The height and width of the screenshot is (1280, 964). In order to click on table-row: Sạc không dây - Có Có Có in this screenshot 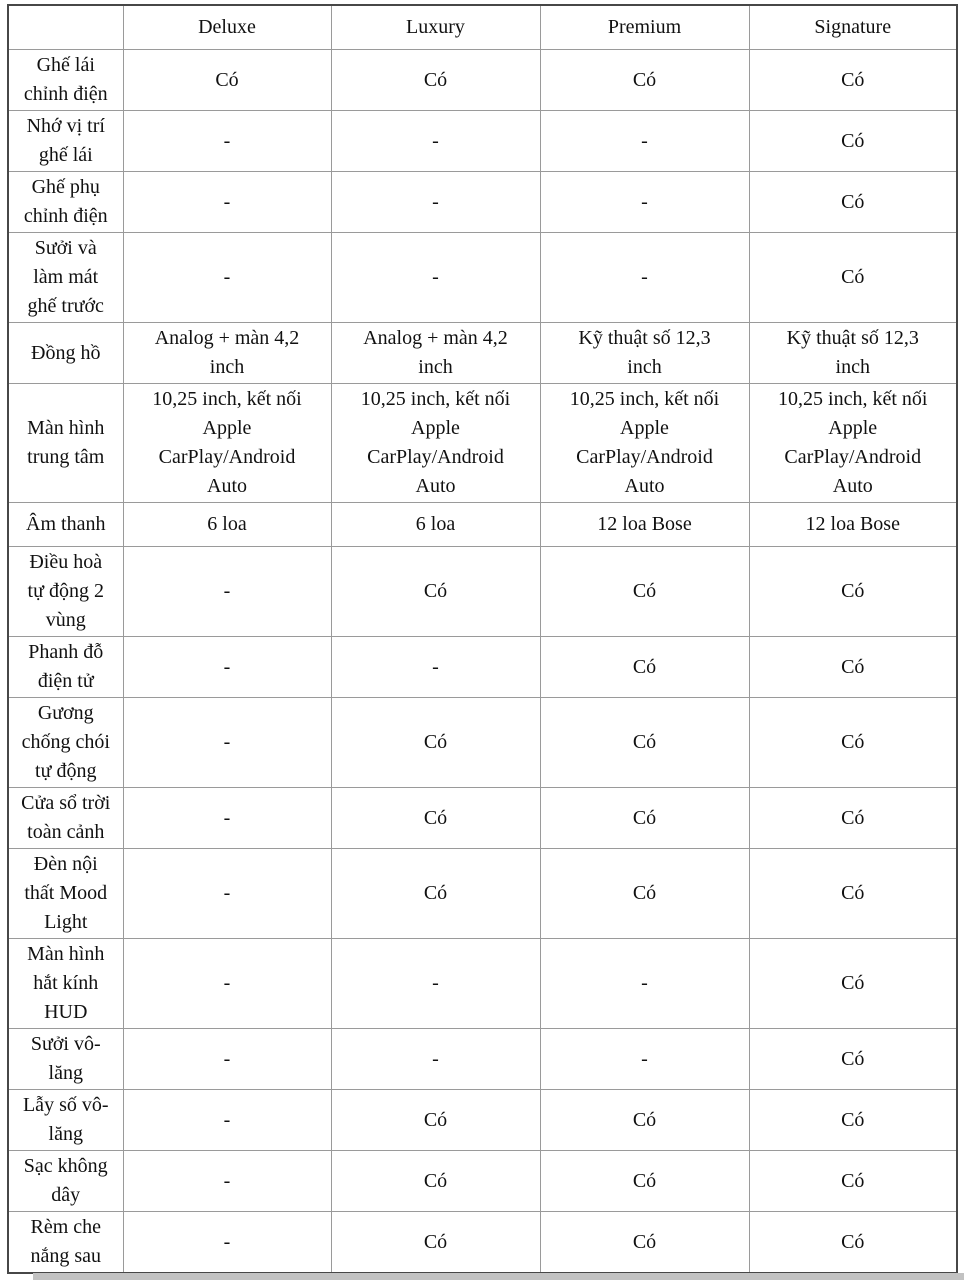, I will do `click(482, 1181)`.